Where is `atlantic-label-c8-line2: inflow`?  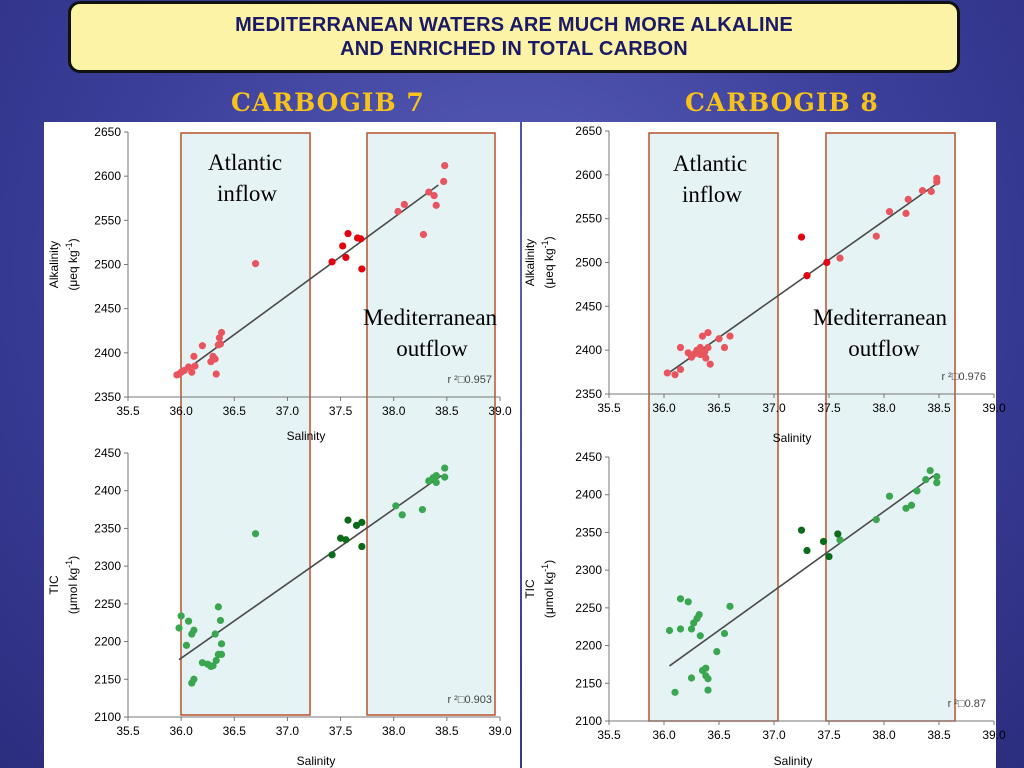 atlantic-label-c8-line2: inflow is located at coordinates (712, 194).